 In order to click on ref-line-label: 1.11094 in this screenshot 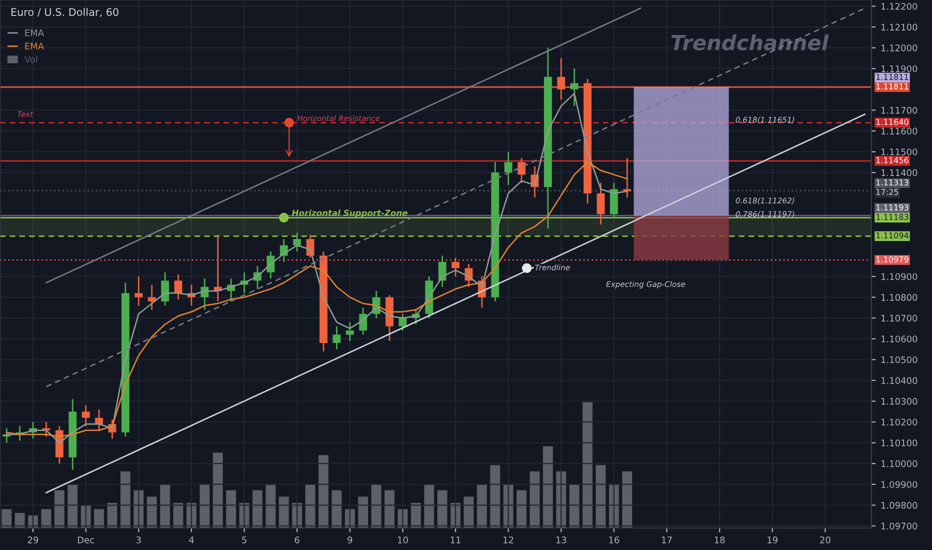, I will do `click(892, 235)`.